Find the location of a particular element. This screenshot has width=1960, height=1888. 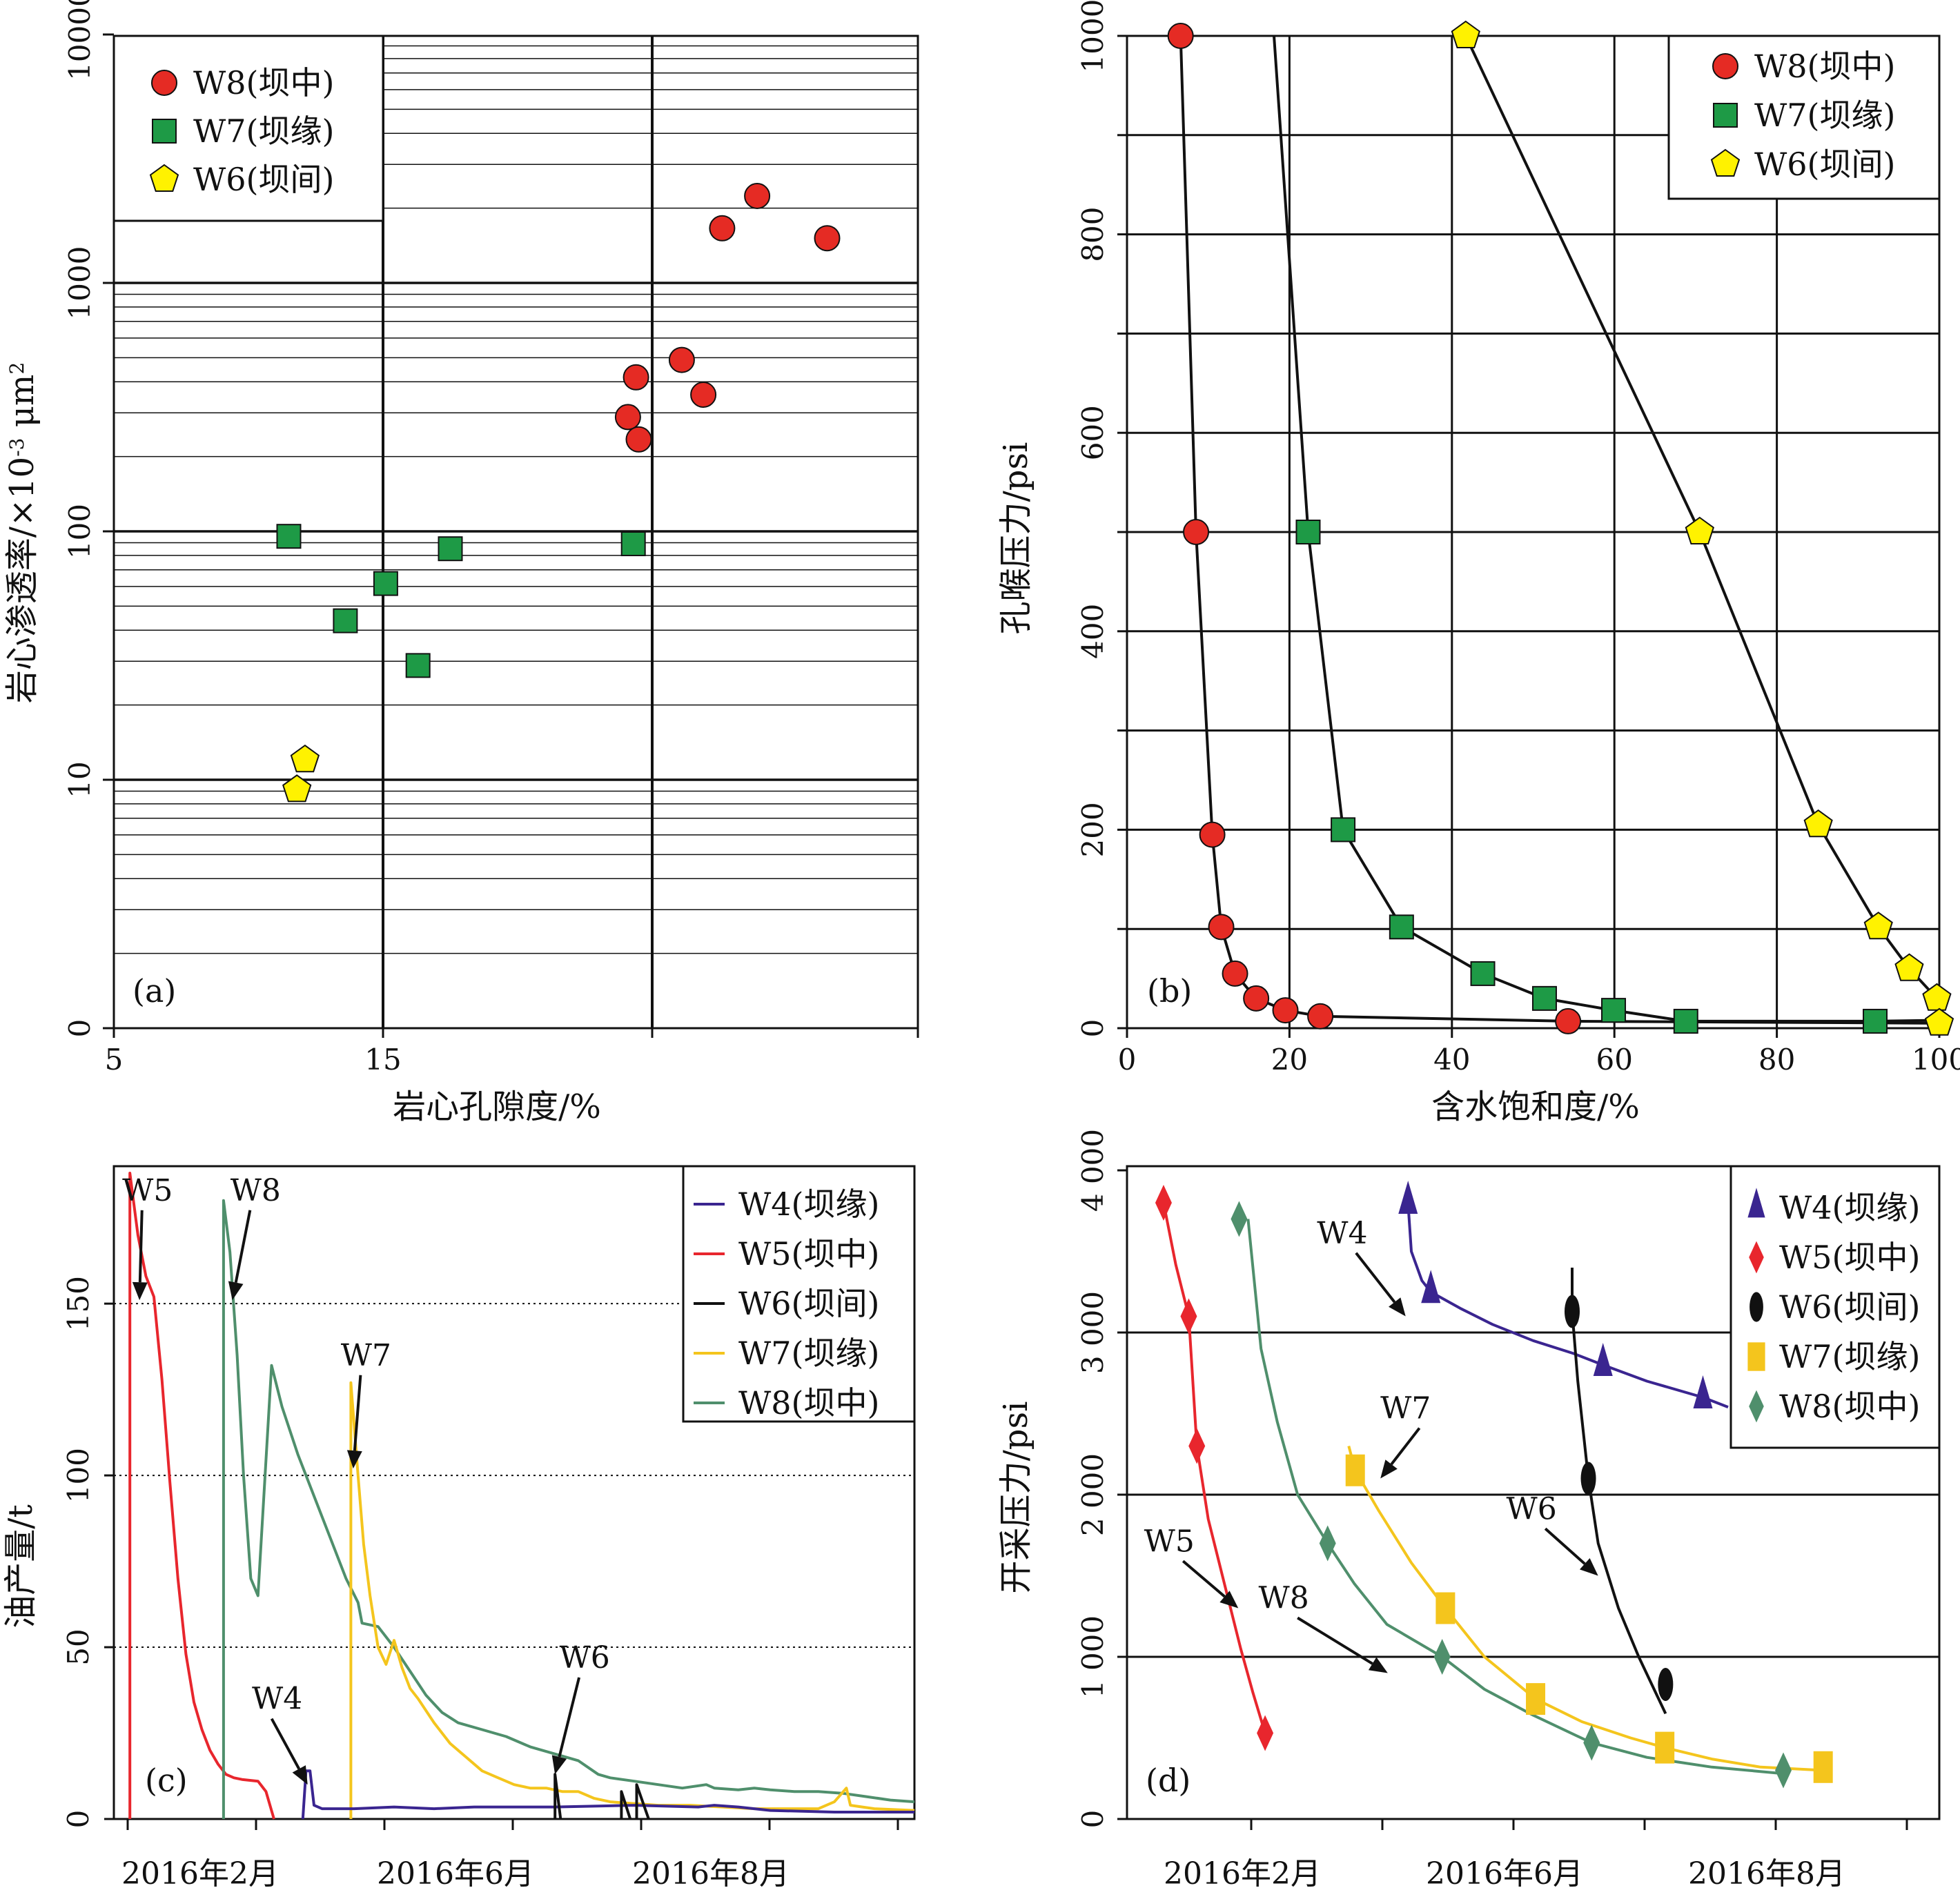

y-tick-label: 200 is located at coordinates (1093, 829).